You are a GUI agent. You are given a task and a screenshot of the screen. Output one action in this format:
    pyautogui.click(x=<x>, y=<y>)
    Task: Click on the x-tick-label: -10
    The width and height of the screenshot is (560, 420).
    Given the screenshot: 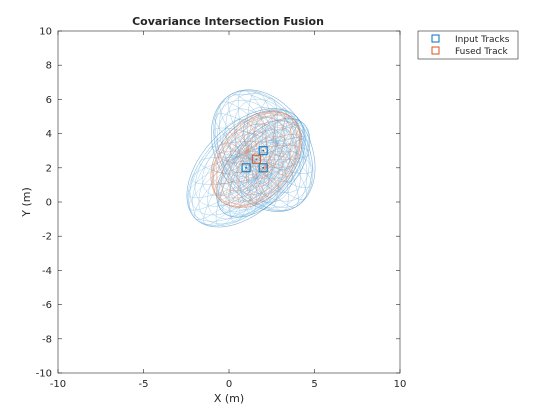 What is the action you would take?
    pyautogui.click(x=58, y=384)
    